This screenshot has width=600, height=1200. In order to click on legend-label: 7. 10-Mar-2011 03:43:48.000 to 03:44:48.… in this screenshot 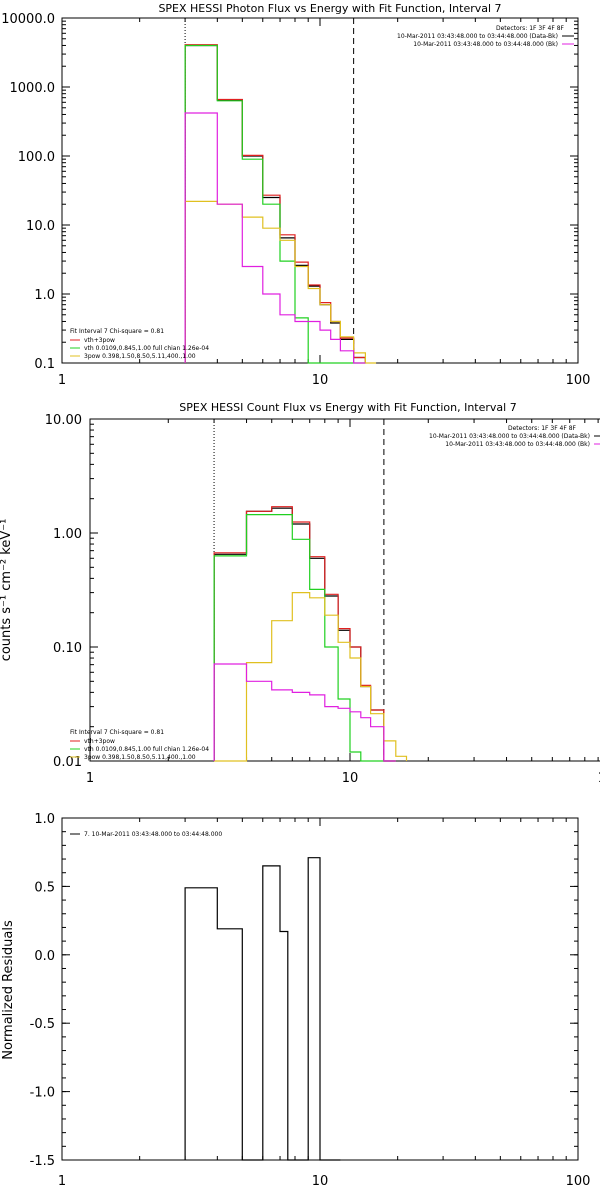, I will do `click(153, 834)`.